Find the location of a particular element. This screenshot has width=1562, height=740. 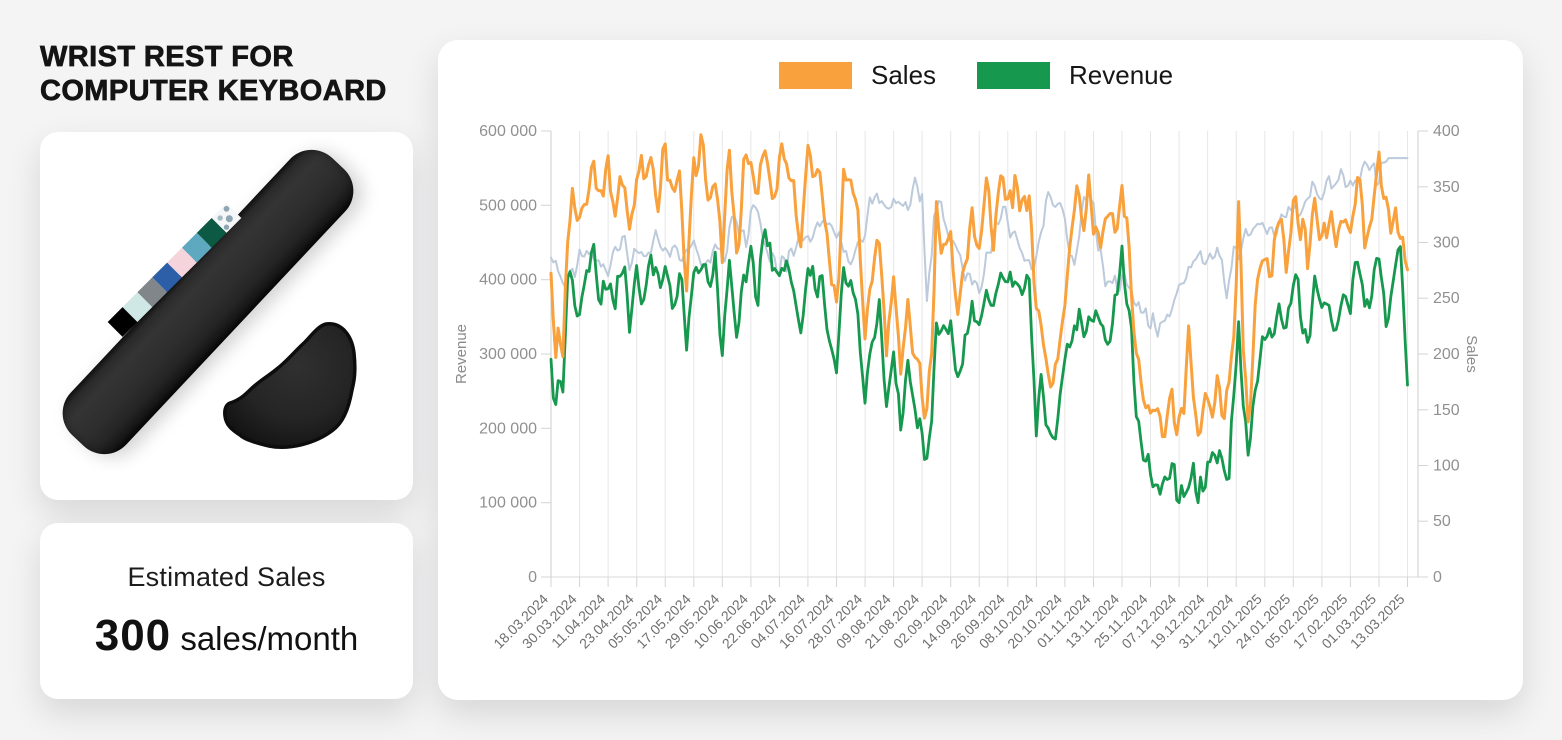

svg-text: 250 is located at coordinates (1446, 298).